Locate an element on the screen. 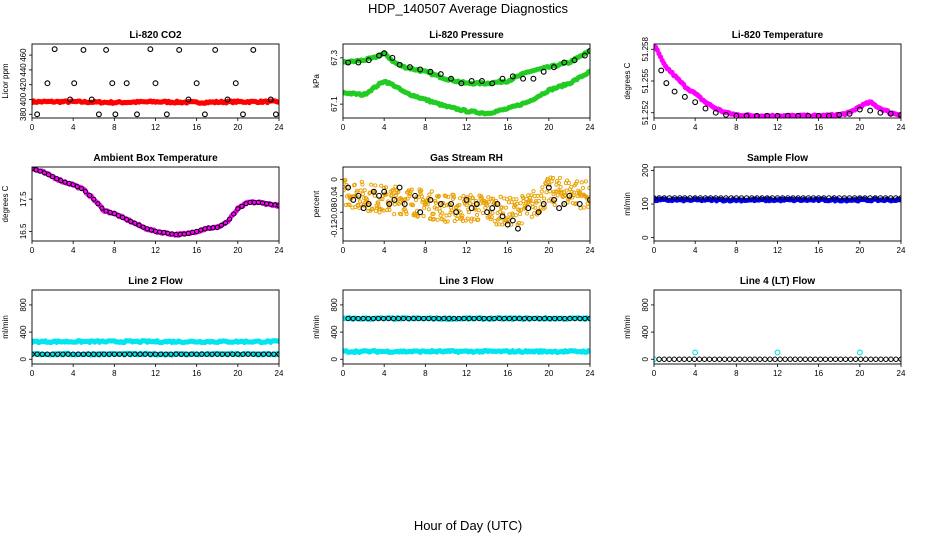 The width and height of the screenshot is (936, 540). x-tick-label: 4 is located at coordinates (695, 250).